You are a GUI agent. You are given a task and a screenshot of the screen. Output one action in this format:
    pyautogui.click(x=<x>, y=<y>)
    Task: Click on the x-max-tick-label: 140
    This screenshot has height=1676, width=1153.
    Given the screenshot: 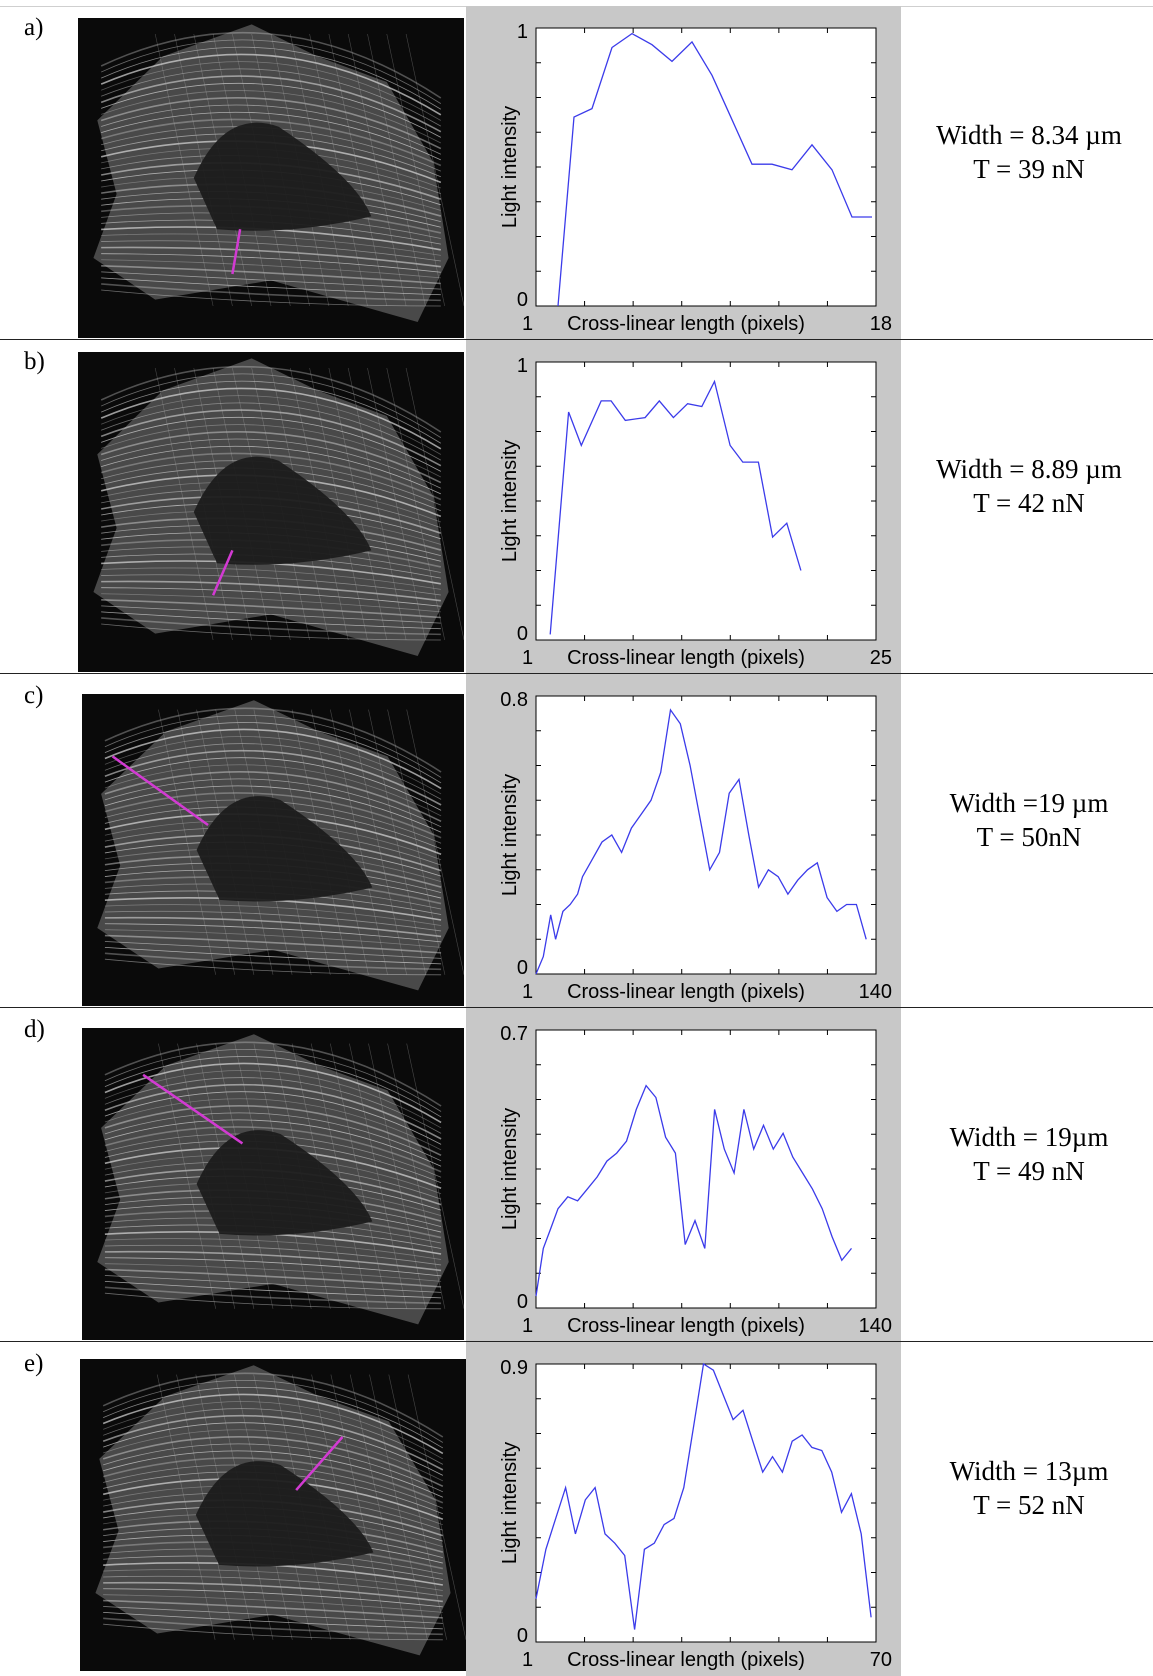 What is the action you would take?
    pyautogui.click(x=875, y=992)
    